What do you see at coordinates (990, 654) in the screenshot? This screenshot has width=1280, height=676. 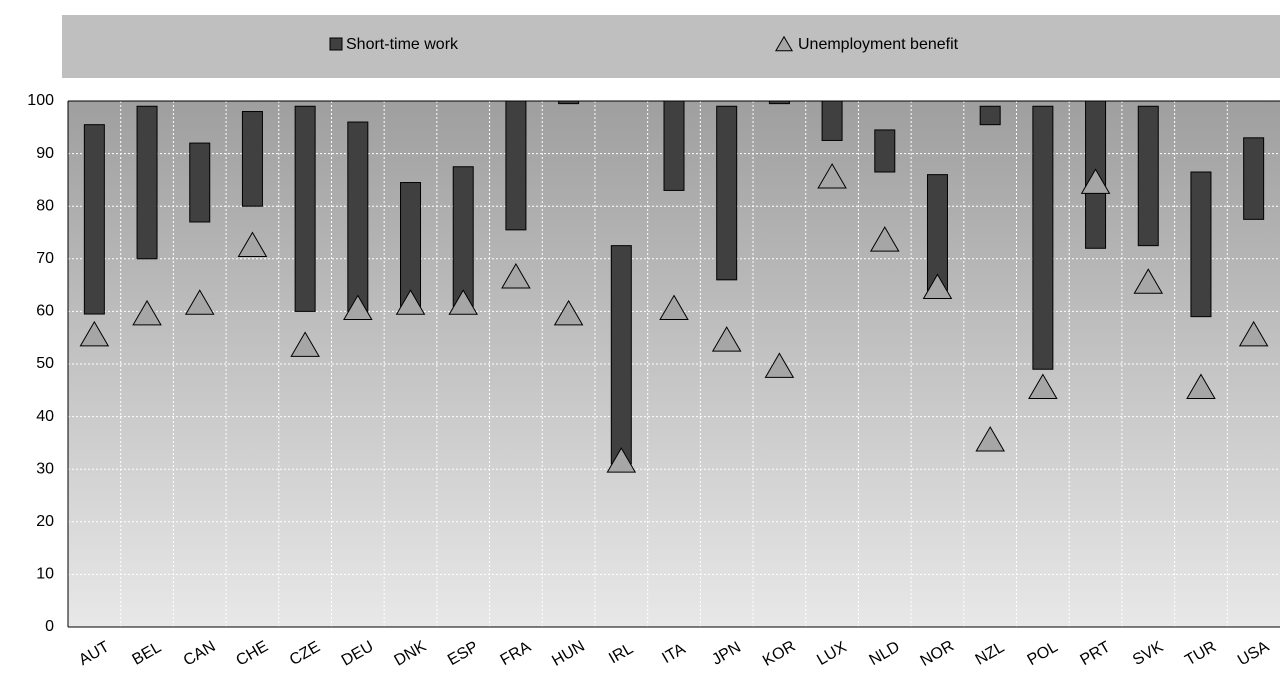 I see `x-tick-label: NZL` at bounding box center [990, 654].